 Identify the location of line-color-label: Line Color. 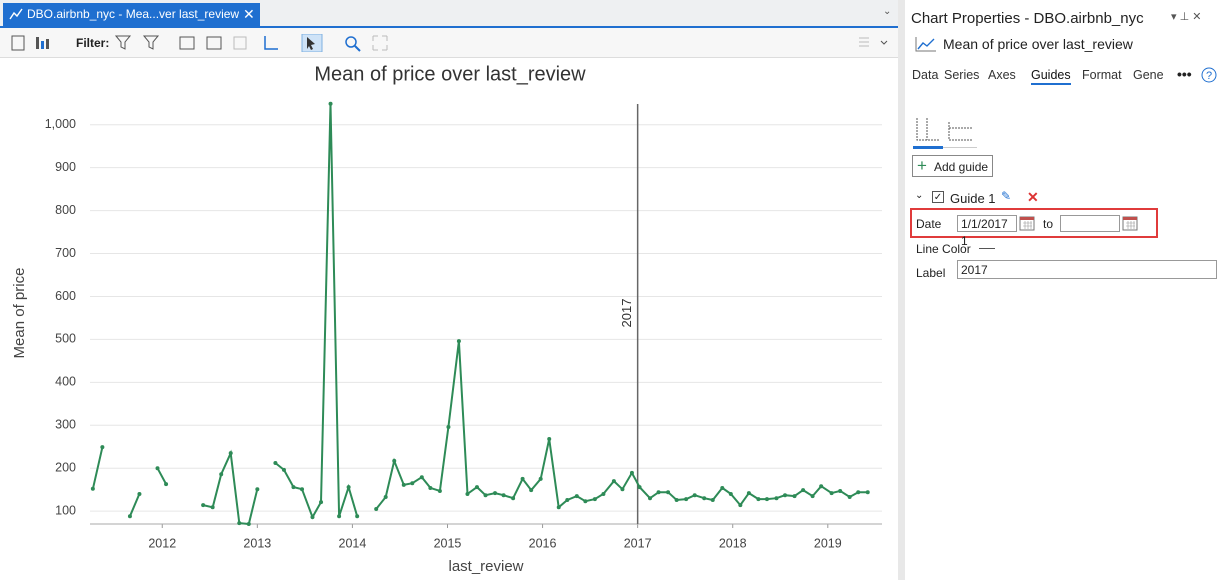
(943, 249).